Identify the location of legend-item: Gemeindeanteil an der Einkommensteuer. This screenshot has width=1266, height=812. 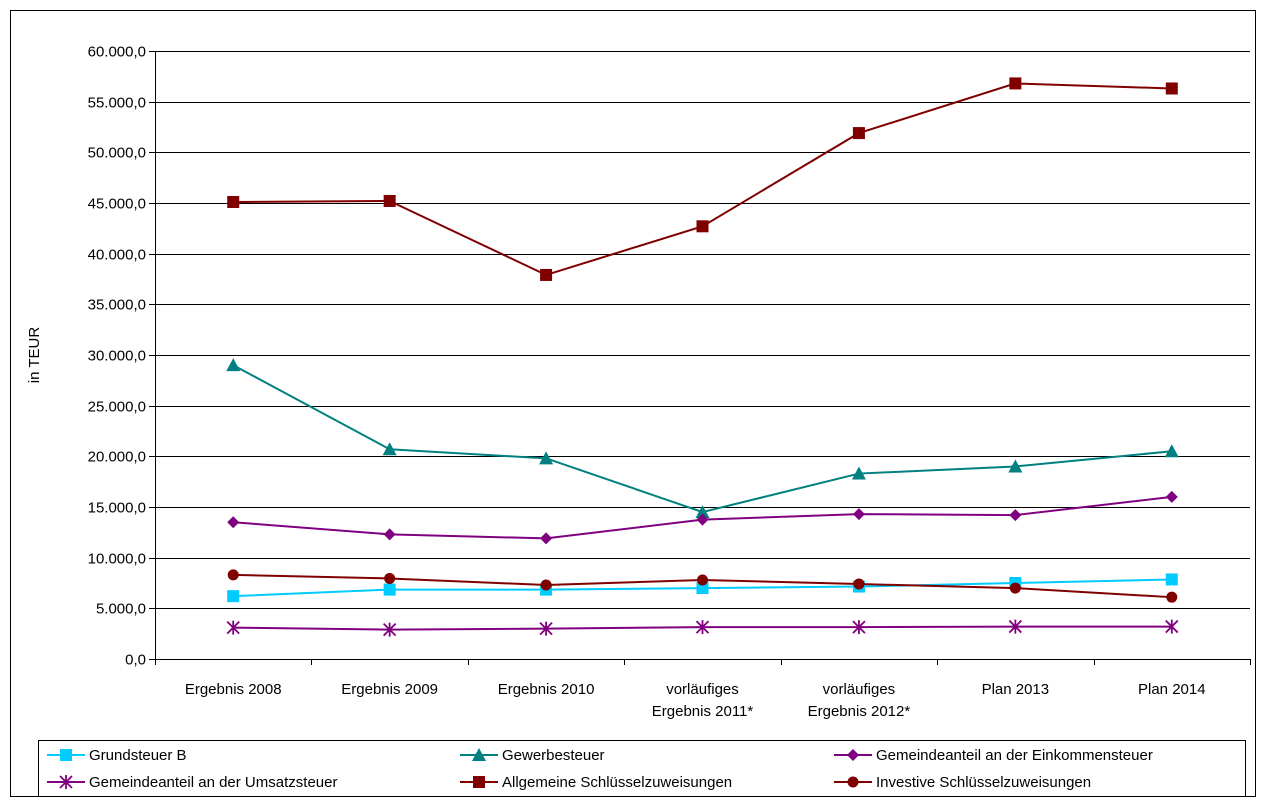
(993, 755).